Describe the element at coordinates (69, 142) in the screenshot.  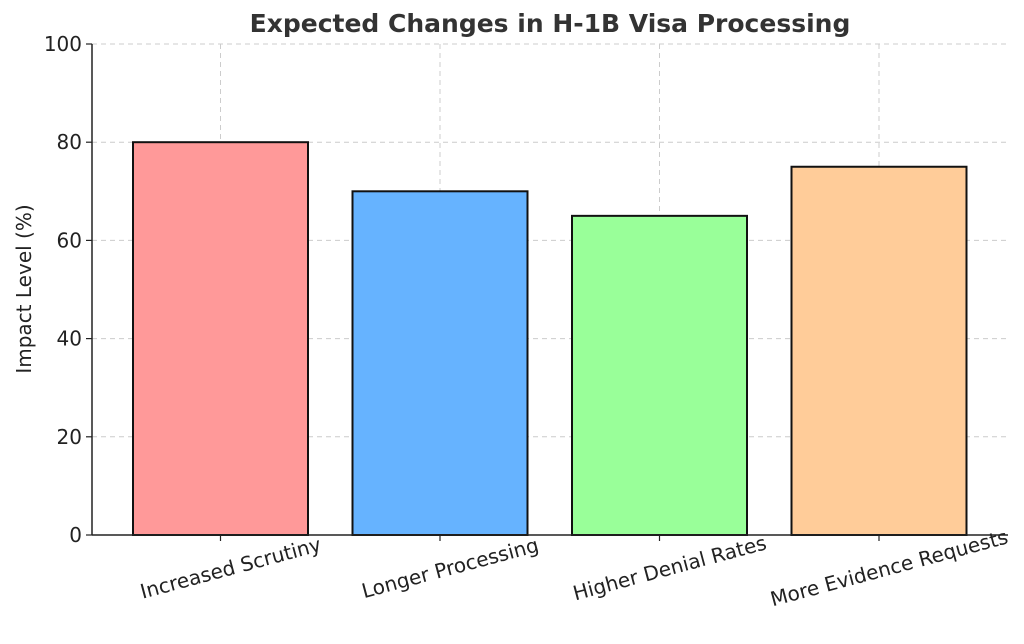
I see `y-tick-label: 80` at that location.